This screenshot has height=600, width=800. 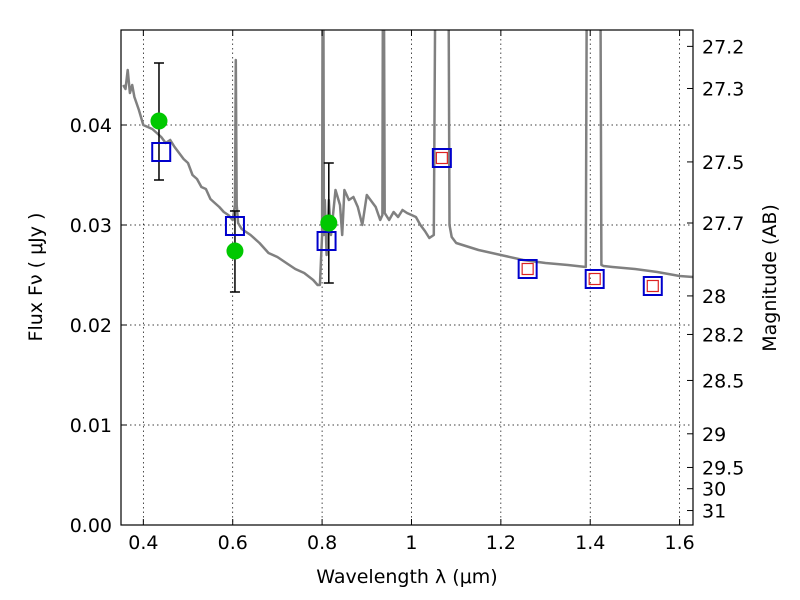 I want to click on right-axis-label: Magnitude (AB), so click(x=770, y=278).